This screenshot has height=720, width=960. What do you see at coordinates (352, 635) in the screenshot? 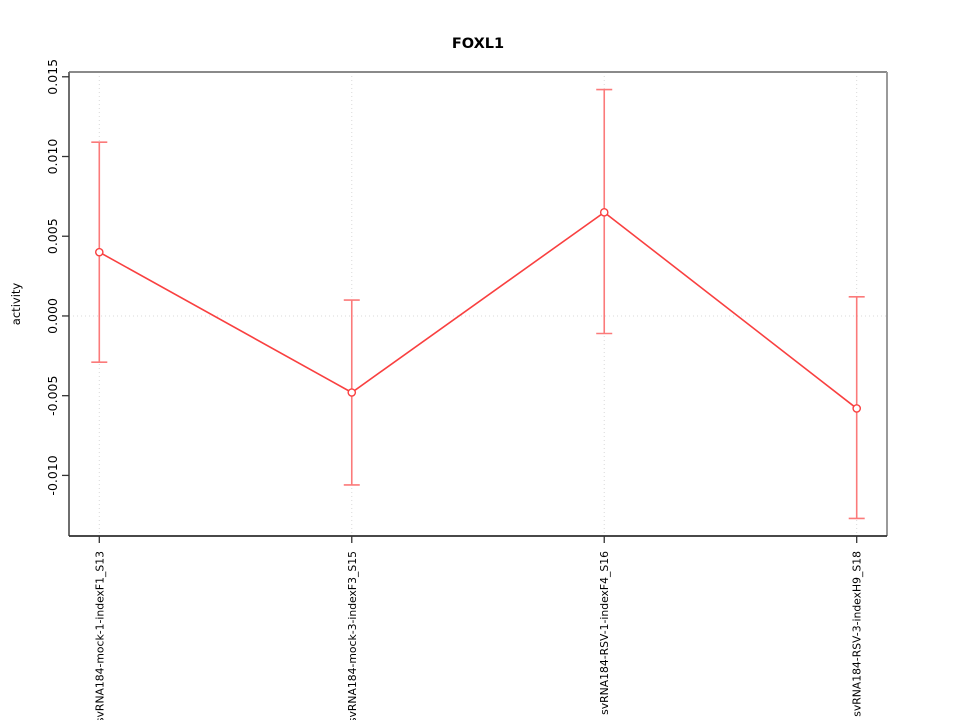
I see `x-category-label: svRNA184-mock-3-indexF3_S15` at bounding box center [352, 635].